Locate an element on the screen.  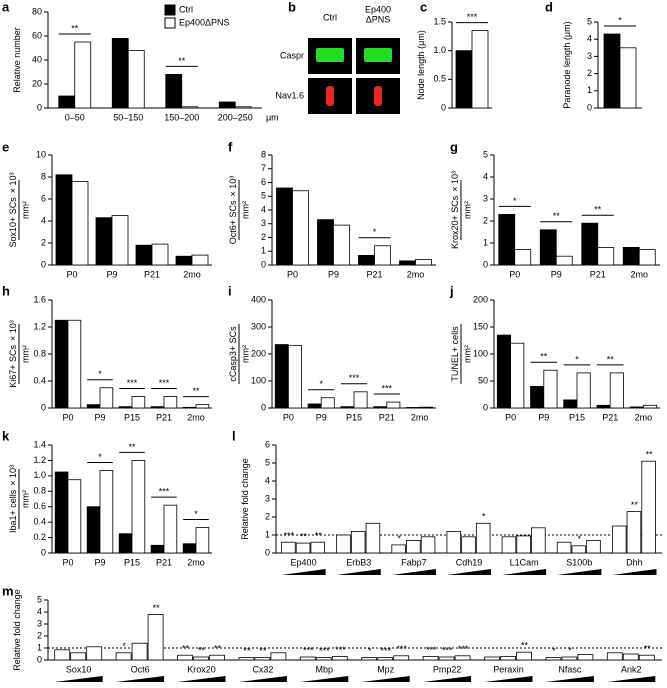
panel-letter: l is located at coordinates (234, 435).